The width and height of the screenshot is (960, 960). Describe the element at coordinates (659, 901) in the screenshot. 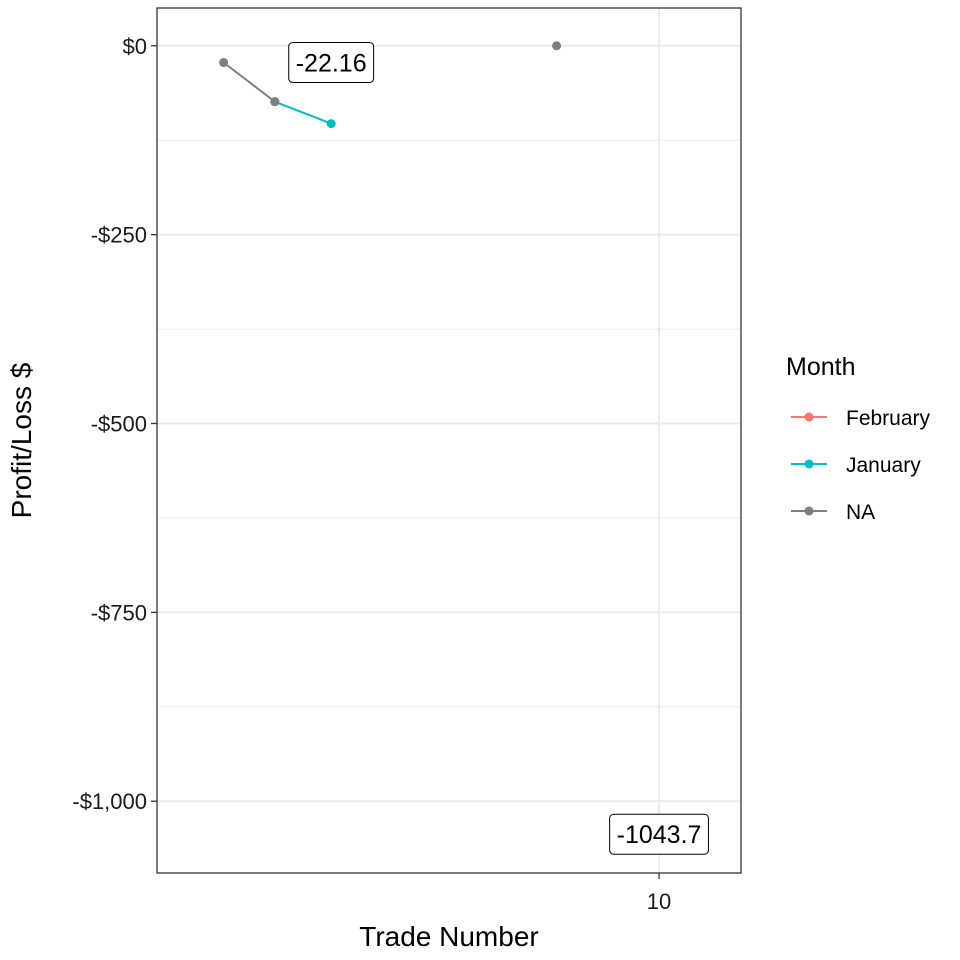

I see `x-tick-label: 10` at that location.